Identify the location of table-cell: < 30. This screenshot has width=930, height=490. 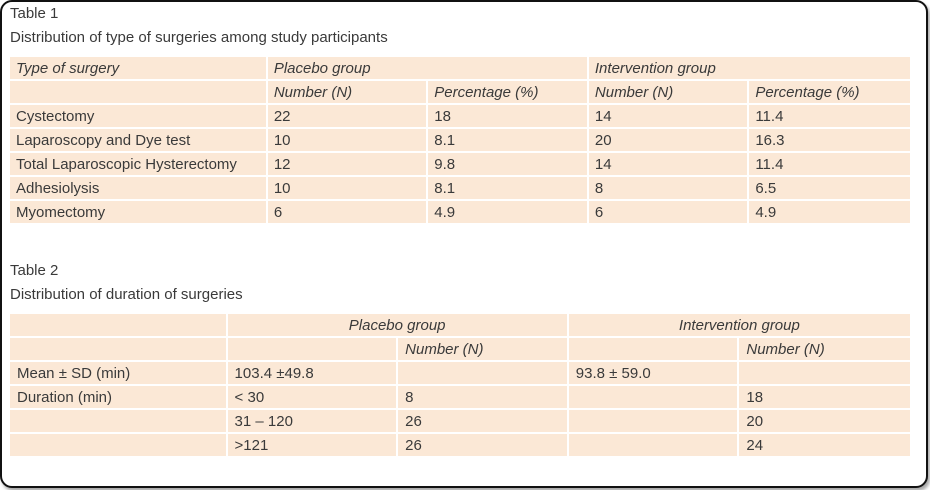
(312, 397).